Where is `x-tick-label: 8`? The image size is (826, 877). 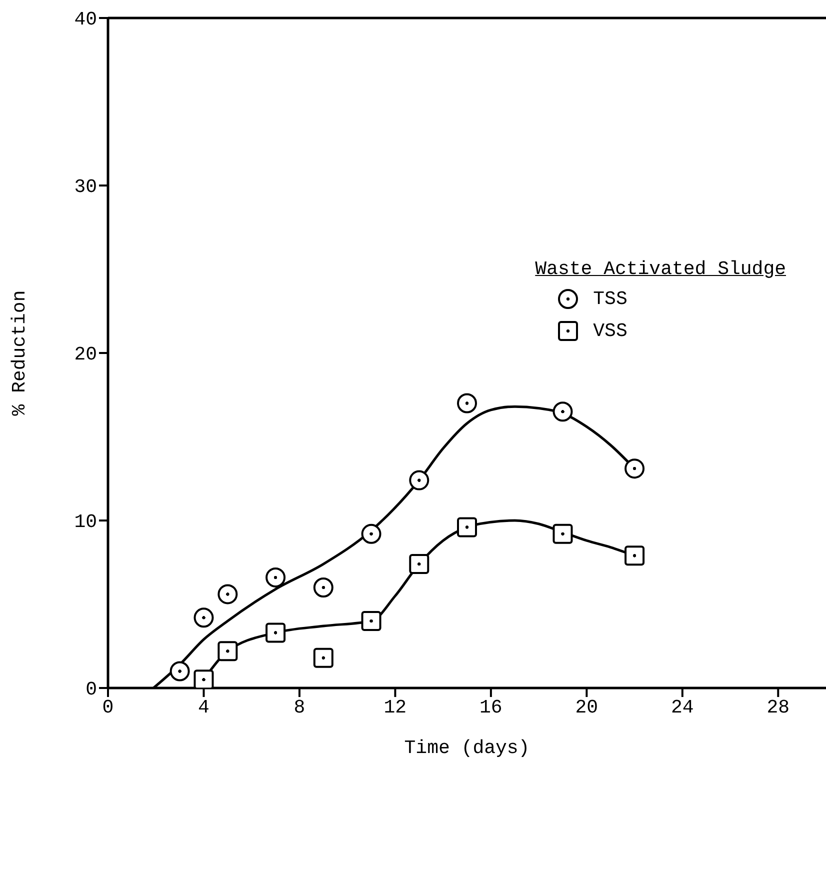 x-tick-label: 8 is located at coordinates (300, 707).